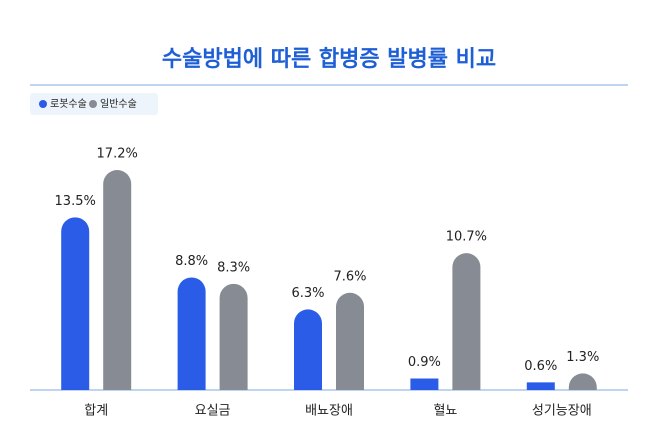 The width and height of the screenshot is (658, 437). I want to click on x-tick-label: 요실금, so click(213, 411).